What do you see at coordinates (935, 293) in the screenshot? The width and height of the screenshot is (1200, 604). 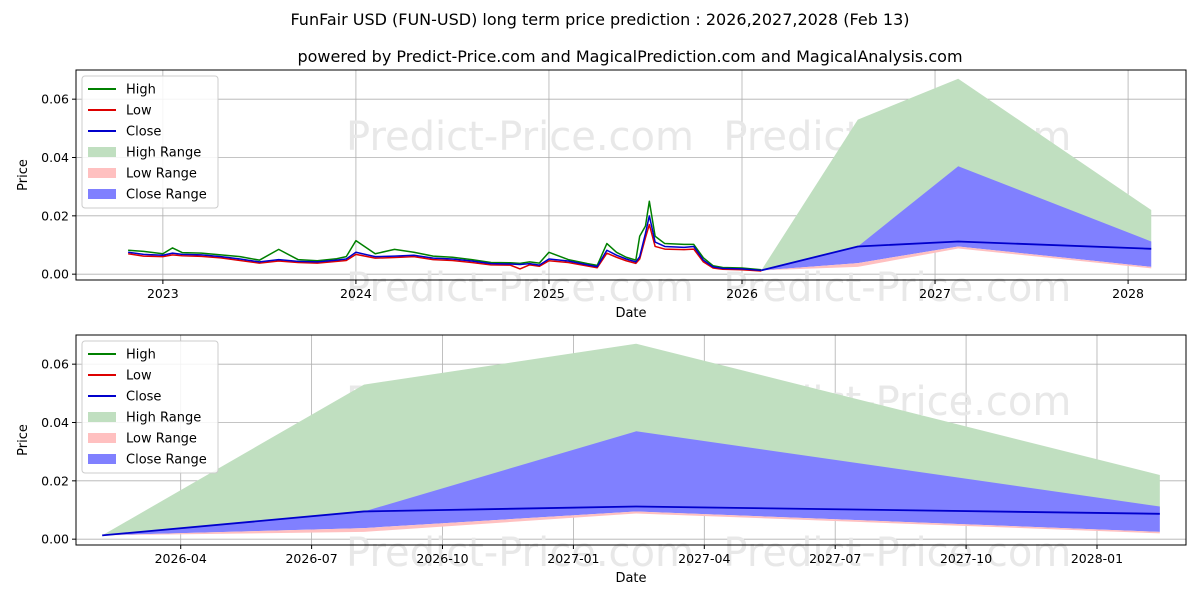 I see `x-tick-label: 2027` at bounding box center [935, 293].